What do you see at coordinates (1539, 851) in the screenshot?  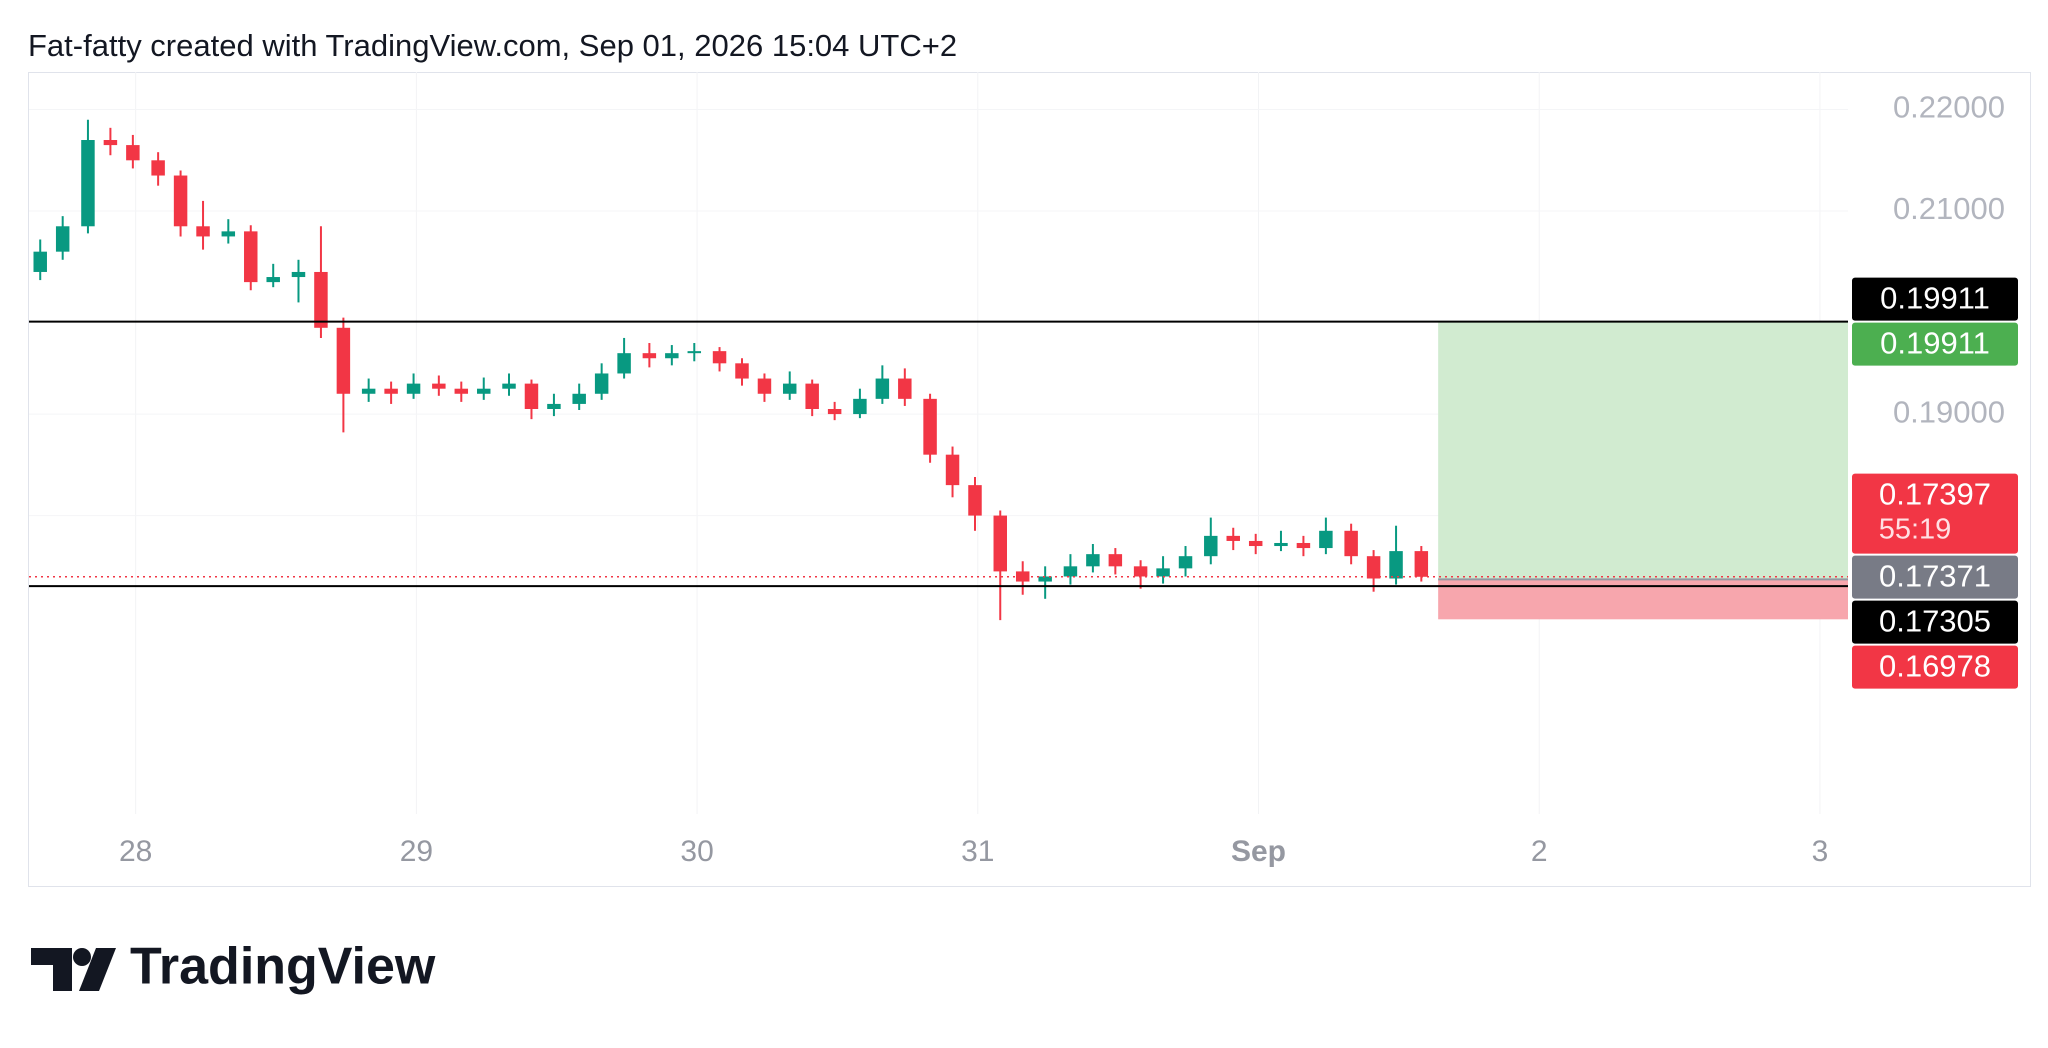 I see `x-tick-label: 2` at bounding box center [1539, 851].